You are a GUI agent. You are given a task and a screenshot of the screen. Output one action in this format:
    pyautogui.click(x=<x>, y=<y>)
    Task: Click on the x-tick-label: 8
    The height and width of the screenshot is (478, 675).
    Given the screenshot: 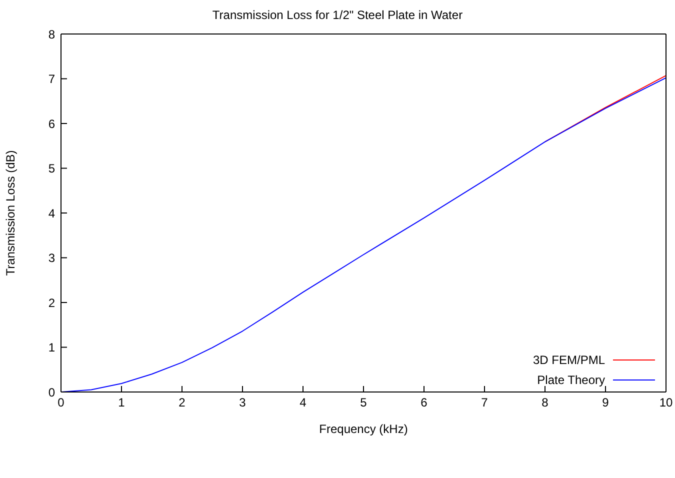 What is the action you would take?
    pyautogui.click(x=545, y=403)
    